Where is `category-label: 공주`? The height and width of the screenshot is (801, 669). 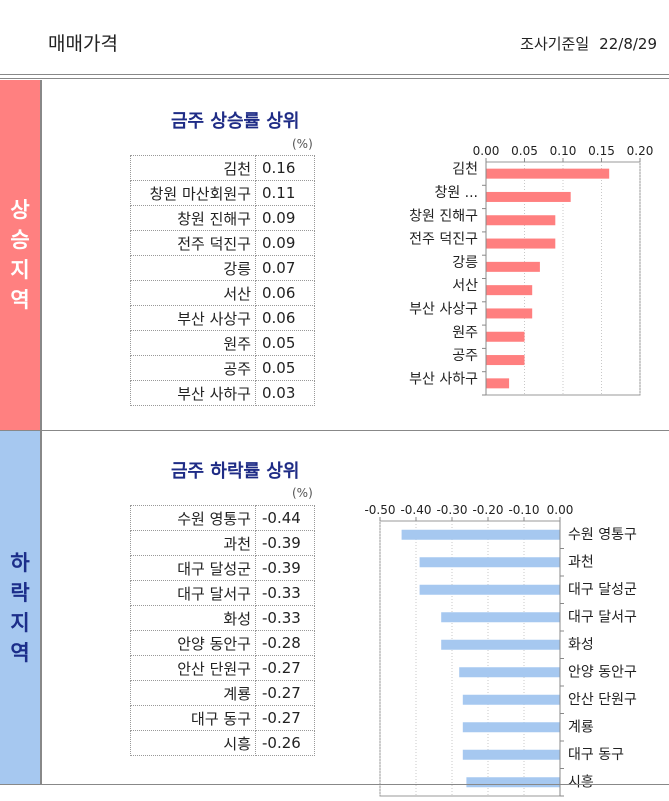 category-label: 공주 is located at coordinates (465, 356).